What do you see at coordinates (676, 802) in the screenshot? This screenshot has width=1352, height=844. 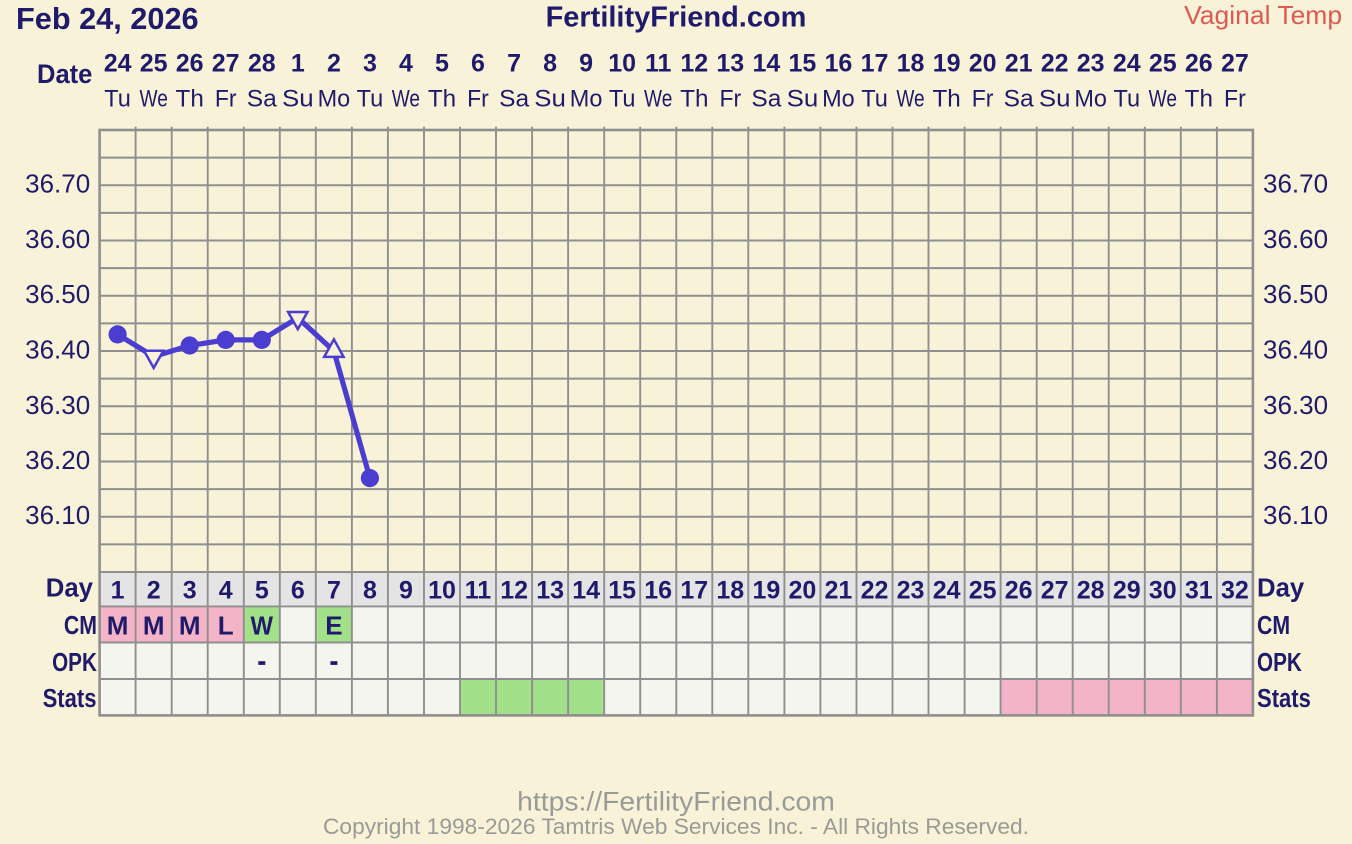 I see `svg-text: https://FertilityFriend.com` at bounding box center [676, 802].